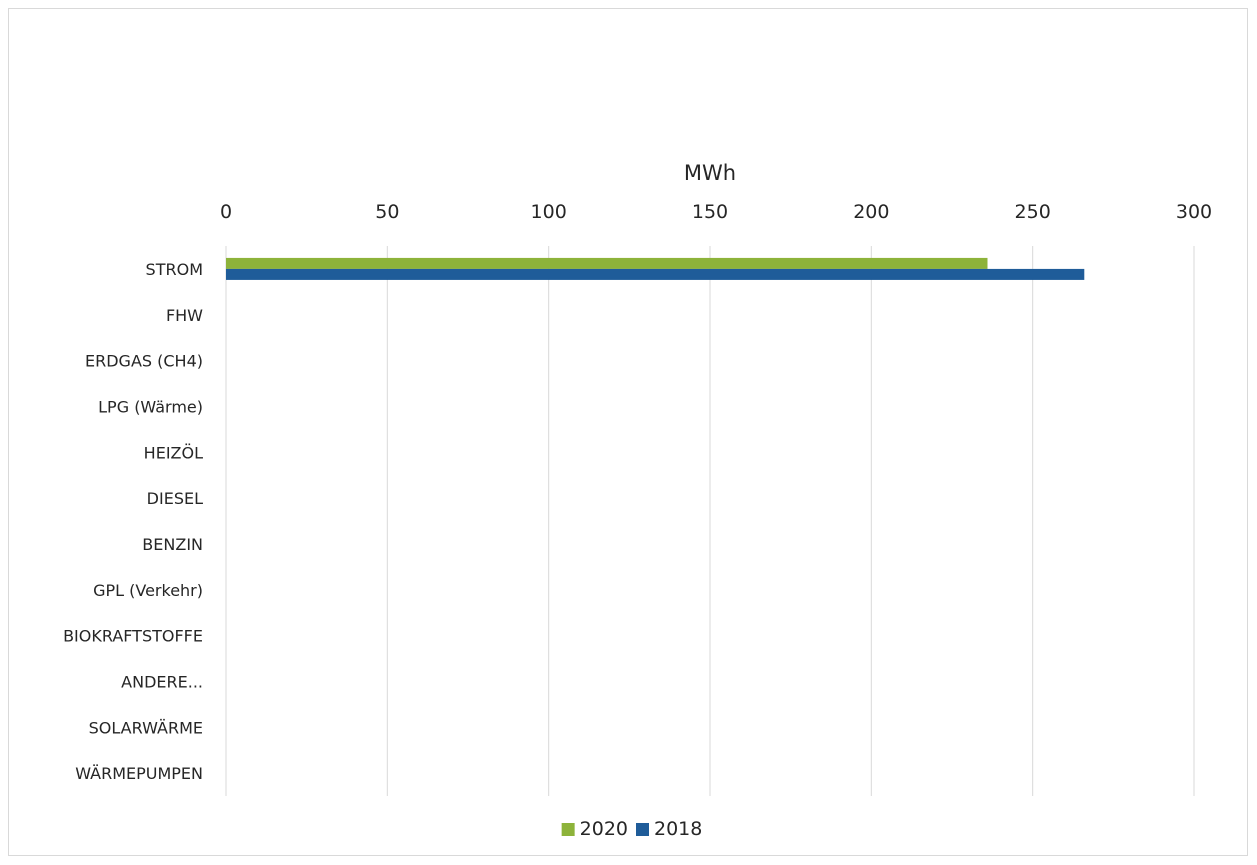 The image size is (1257, 865). Describe the element at coordinates (549, 212) in the screenshot. I see `x-tick-label: 100` at that location.